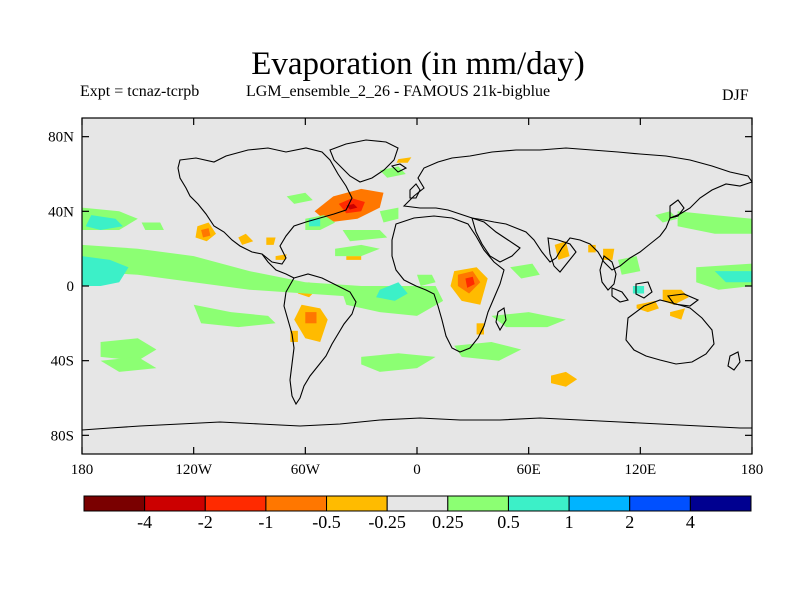 The height and width of the screenshot is (600, 800). I want to click on india-coast, so click(562, 255).